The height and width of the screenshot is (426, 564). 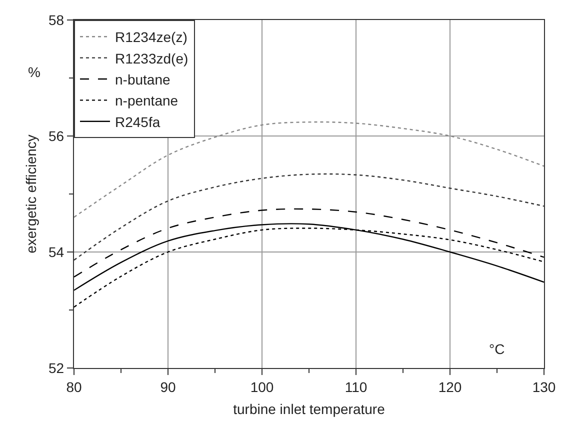 I want to click on line-series, so click(x=309, y=243).